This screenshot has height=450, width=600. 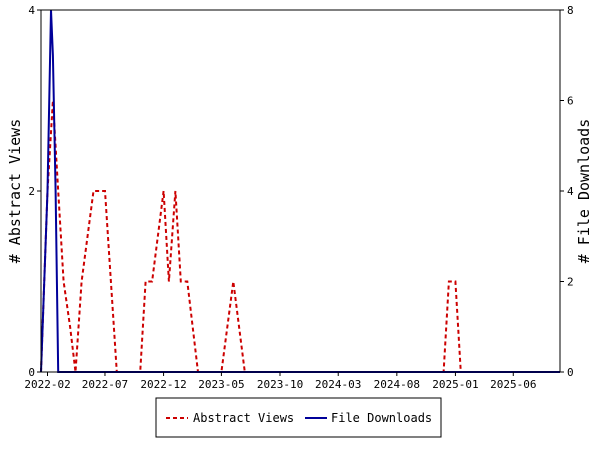 What do you see at coordinates (221, 384) in the screenshot?
I see `x-tick-label: 2023-05` at bounding box center [221, 384].